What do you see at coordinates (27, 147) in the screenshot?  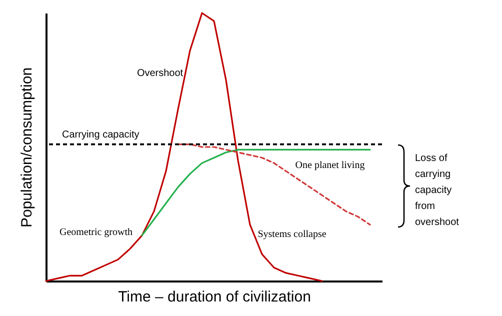 I see `y-axis-title: Population/consumption` at bounding box center [27, 147].